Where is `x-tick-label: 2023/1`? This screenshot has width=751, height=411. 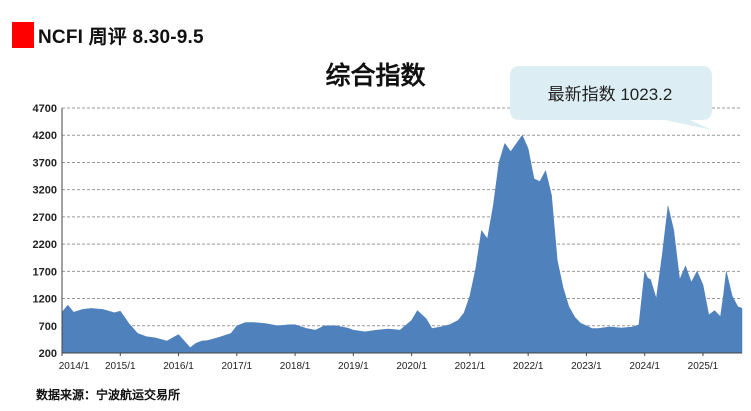 x-tick-label: 2023/1 is located at coordinates (586, 366).